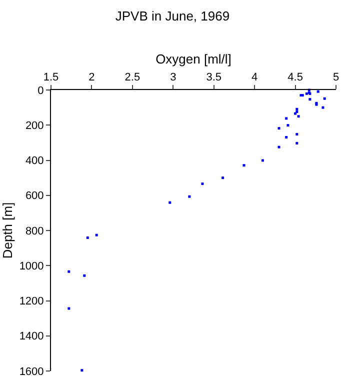  What do you see at coordinates (173, 78) in the screenshot?
I see `x-tick-label: 3` at bounding box center [173, 78].